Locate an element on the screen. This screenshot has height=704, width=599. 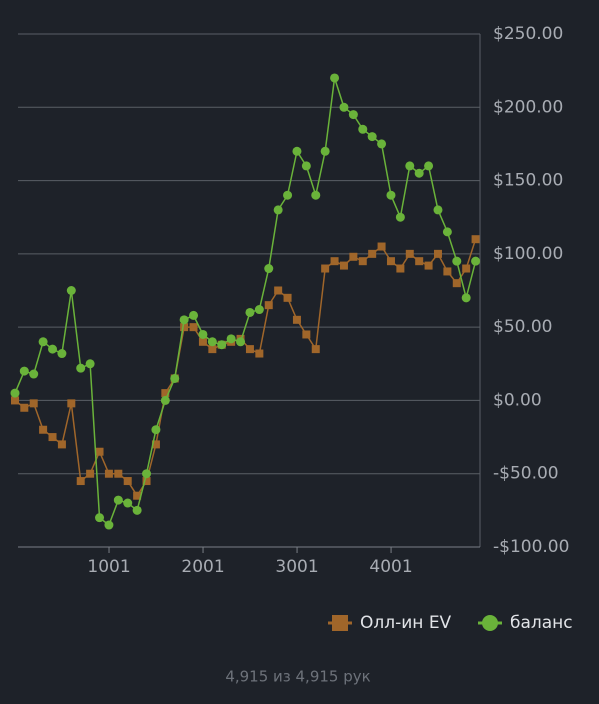
footer: 4,915 из 4,915 рук is located at coordinates (297, 677).